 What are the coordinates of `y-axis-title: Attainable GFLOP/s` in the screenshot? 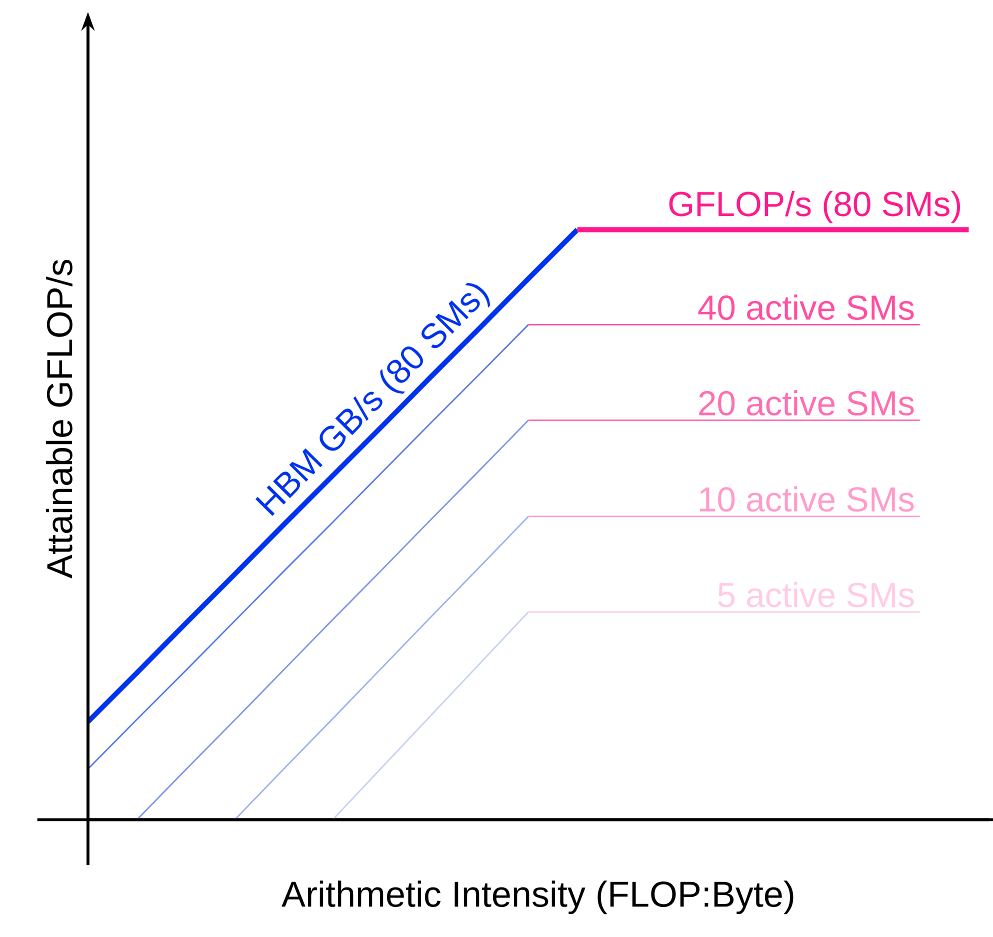 It's located at (59, 419).